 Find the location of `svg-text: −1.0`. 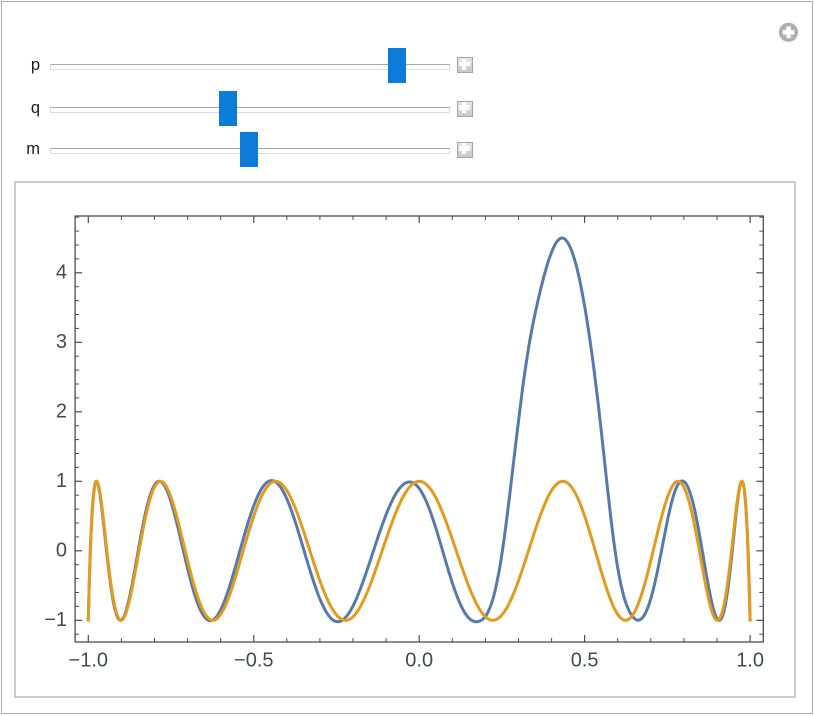

svg-text: −1.0 is located at coordinates (88, 660).